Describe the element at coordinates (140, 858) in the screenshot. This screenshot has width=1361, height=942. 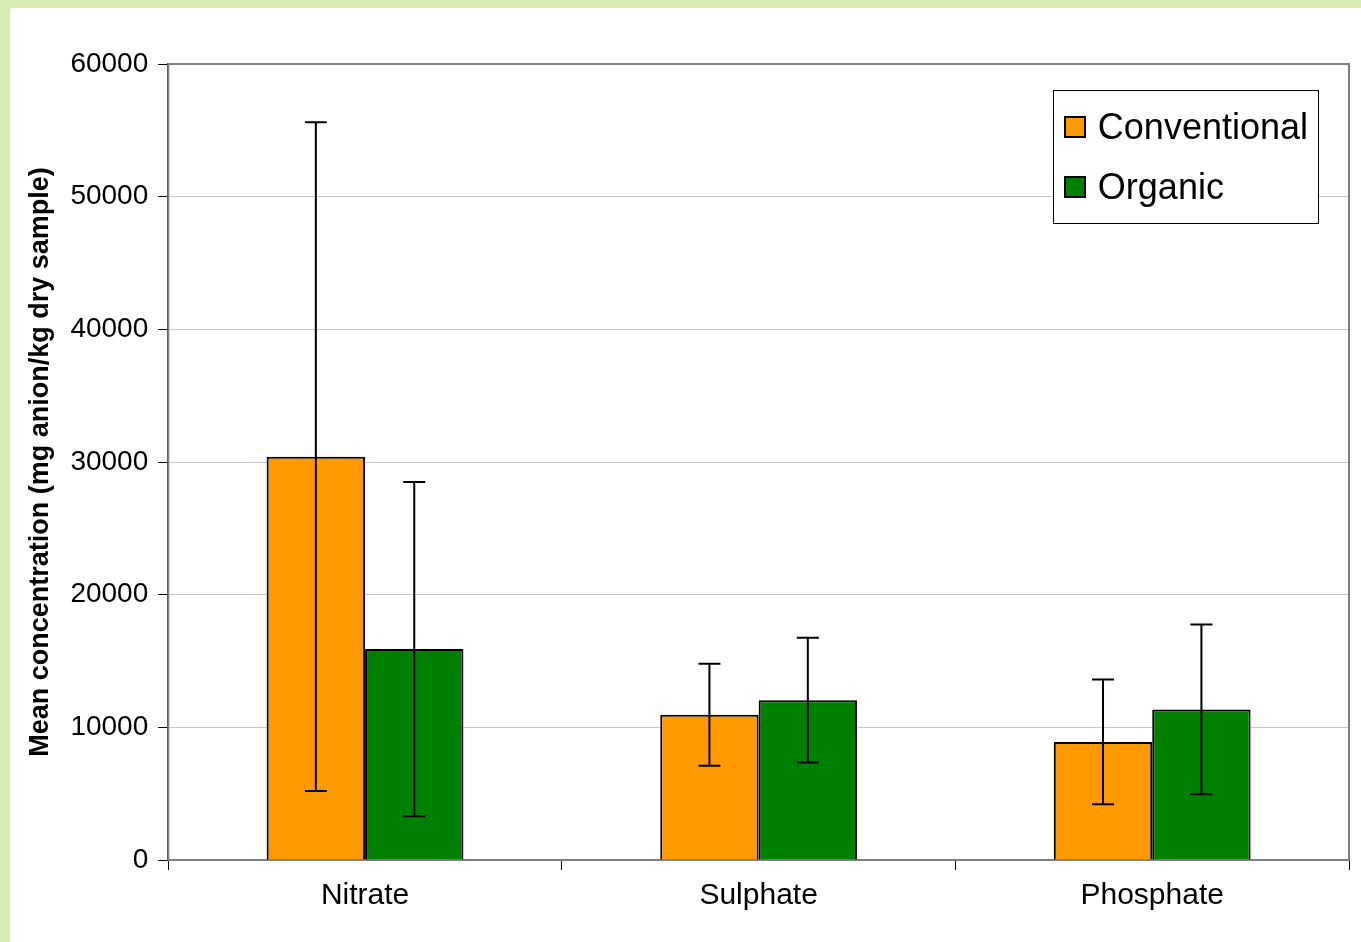
I see `y-tick-label: 0` at that location.